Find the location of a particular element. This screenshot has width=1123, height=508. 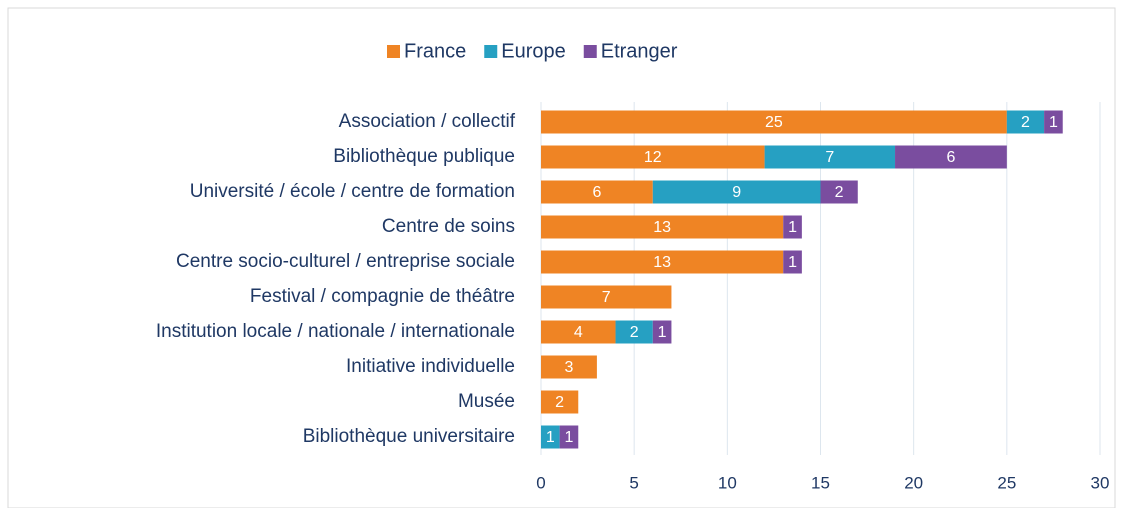

x-tick-label: 5 is located at coordinates (633, 482).